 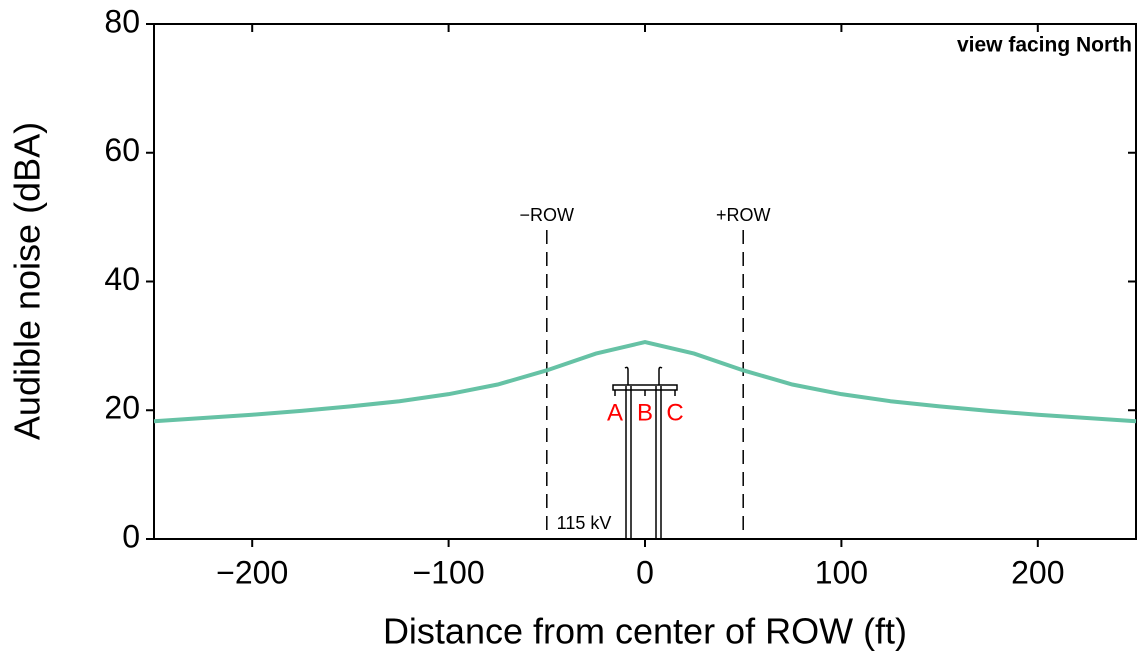 I want to click on tower, so click(x=645, y=452).